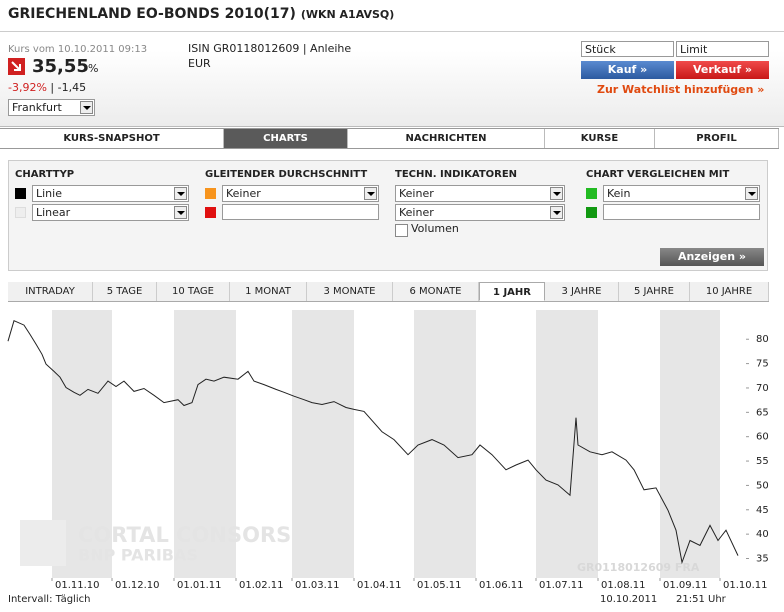 This screenshot has height=612, width=784. I want to click on x-tick-label: 01.08.11, so click(623, 585).